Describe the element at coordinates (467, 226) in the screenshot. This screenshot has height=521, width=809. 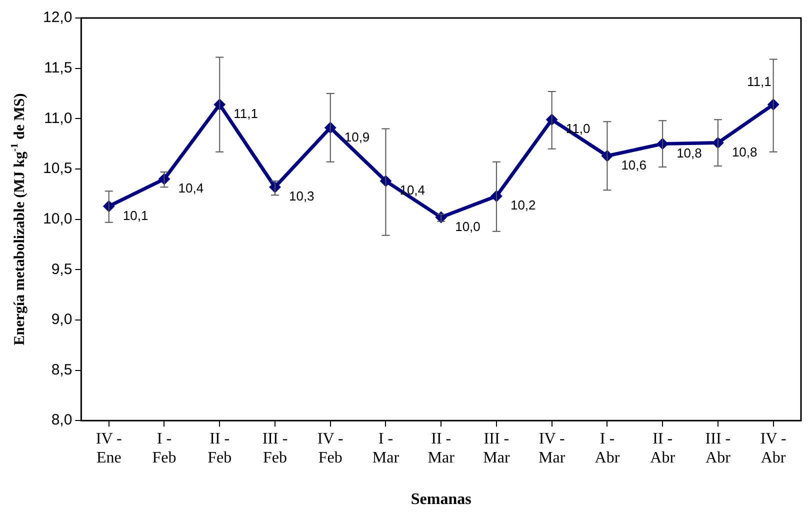
I see `data-label: 10,0` at that location.